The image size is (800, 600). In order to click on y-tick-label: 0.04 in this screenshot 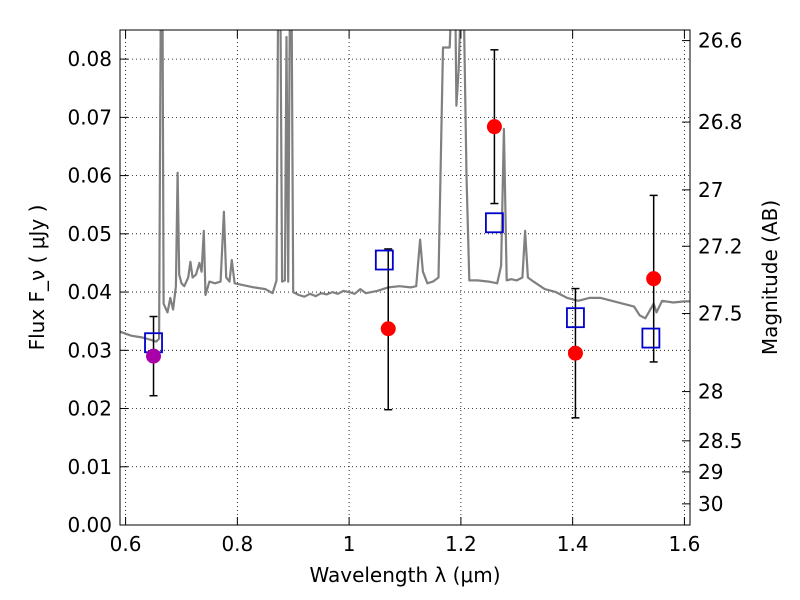, I will do `click(89, 292)`.